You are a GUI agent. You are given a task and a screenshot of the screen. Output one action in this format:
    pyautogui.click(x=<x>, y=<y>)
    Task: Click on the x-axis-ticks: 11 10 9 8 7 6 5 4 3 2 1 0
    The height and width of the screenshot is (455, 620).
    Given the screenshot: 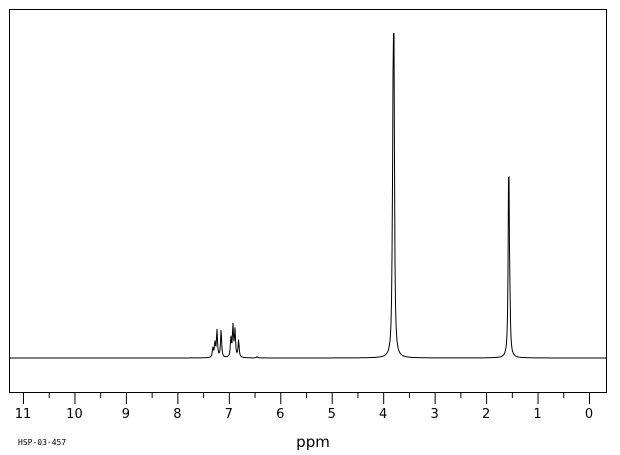 What is the action you would take?
    pyautogui.click(x=304, y=407)
    